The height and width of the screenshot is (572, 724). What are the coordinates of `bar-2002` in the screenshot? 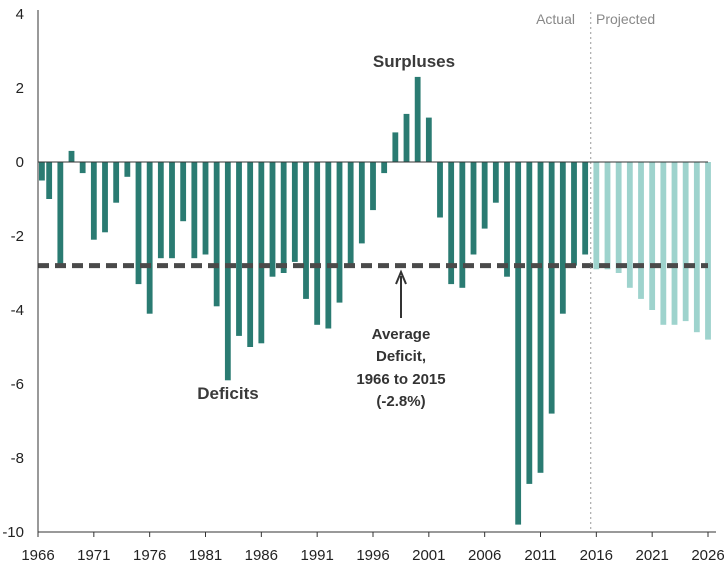 It's located at (440, 190).